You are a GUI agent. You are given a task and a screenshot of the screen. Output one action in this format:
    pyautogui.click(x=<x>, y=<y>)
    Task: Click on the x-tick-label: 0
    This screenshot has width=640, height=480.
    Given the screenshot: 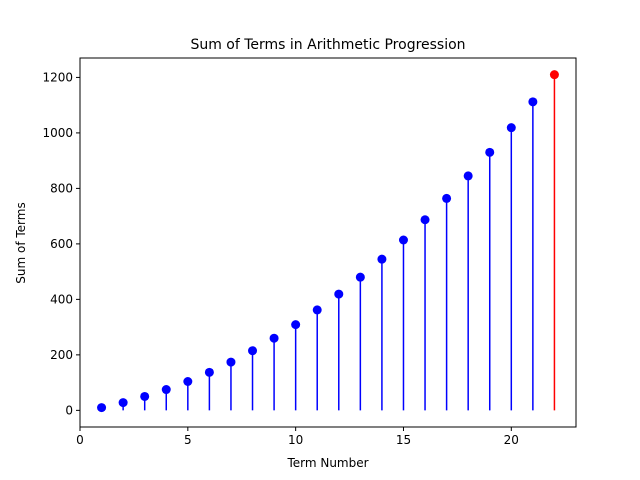 What is the action you would take?
    pyautogui.click(x=80, y=440)
    